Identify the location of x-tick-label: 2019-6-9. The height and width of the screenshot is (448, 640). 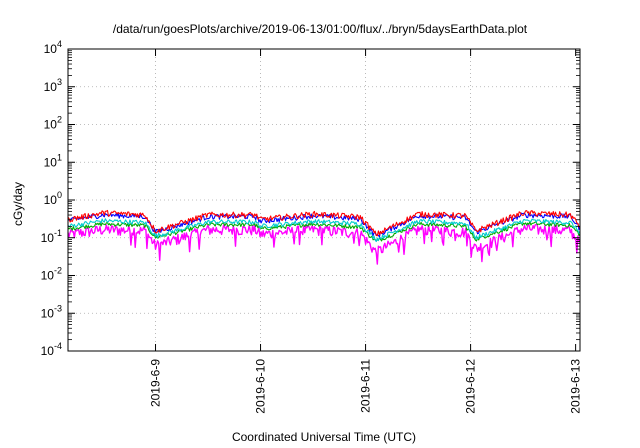
(156, 383).